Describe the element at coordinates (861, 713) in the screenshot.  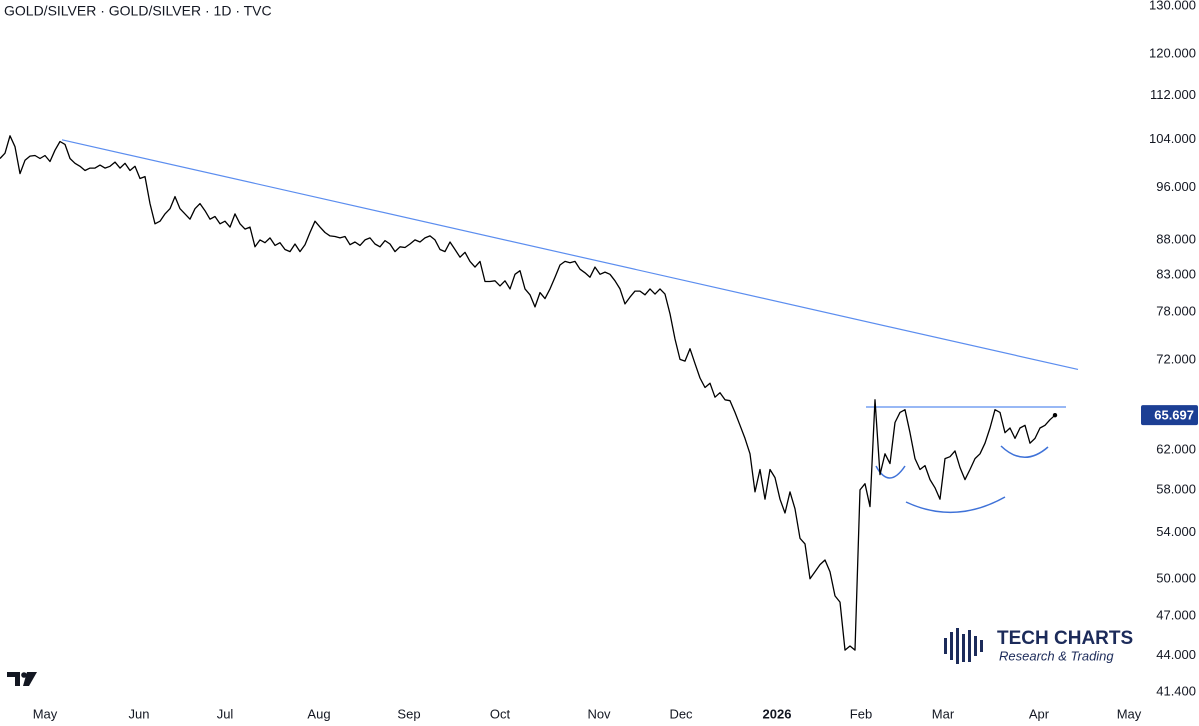
I see `x-tick-label: Feb` at that location.